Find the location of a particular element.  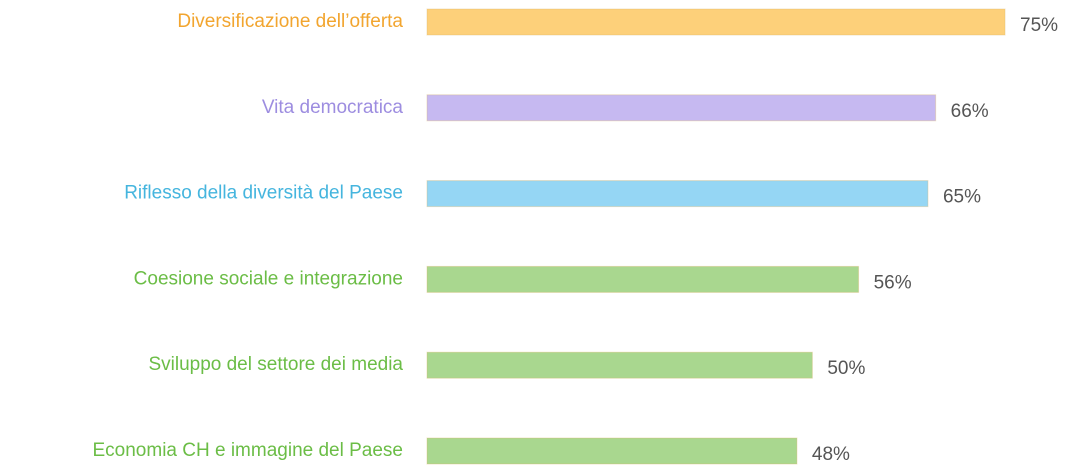

value-label: 48% is located at coordinates (831, 454).